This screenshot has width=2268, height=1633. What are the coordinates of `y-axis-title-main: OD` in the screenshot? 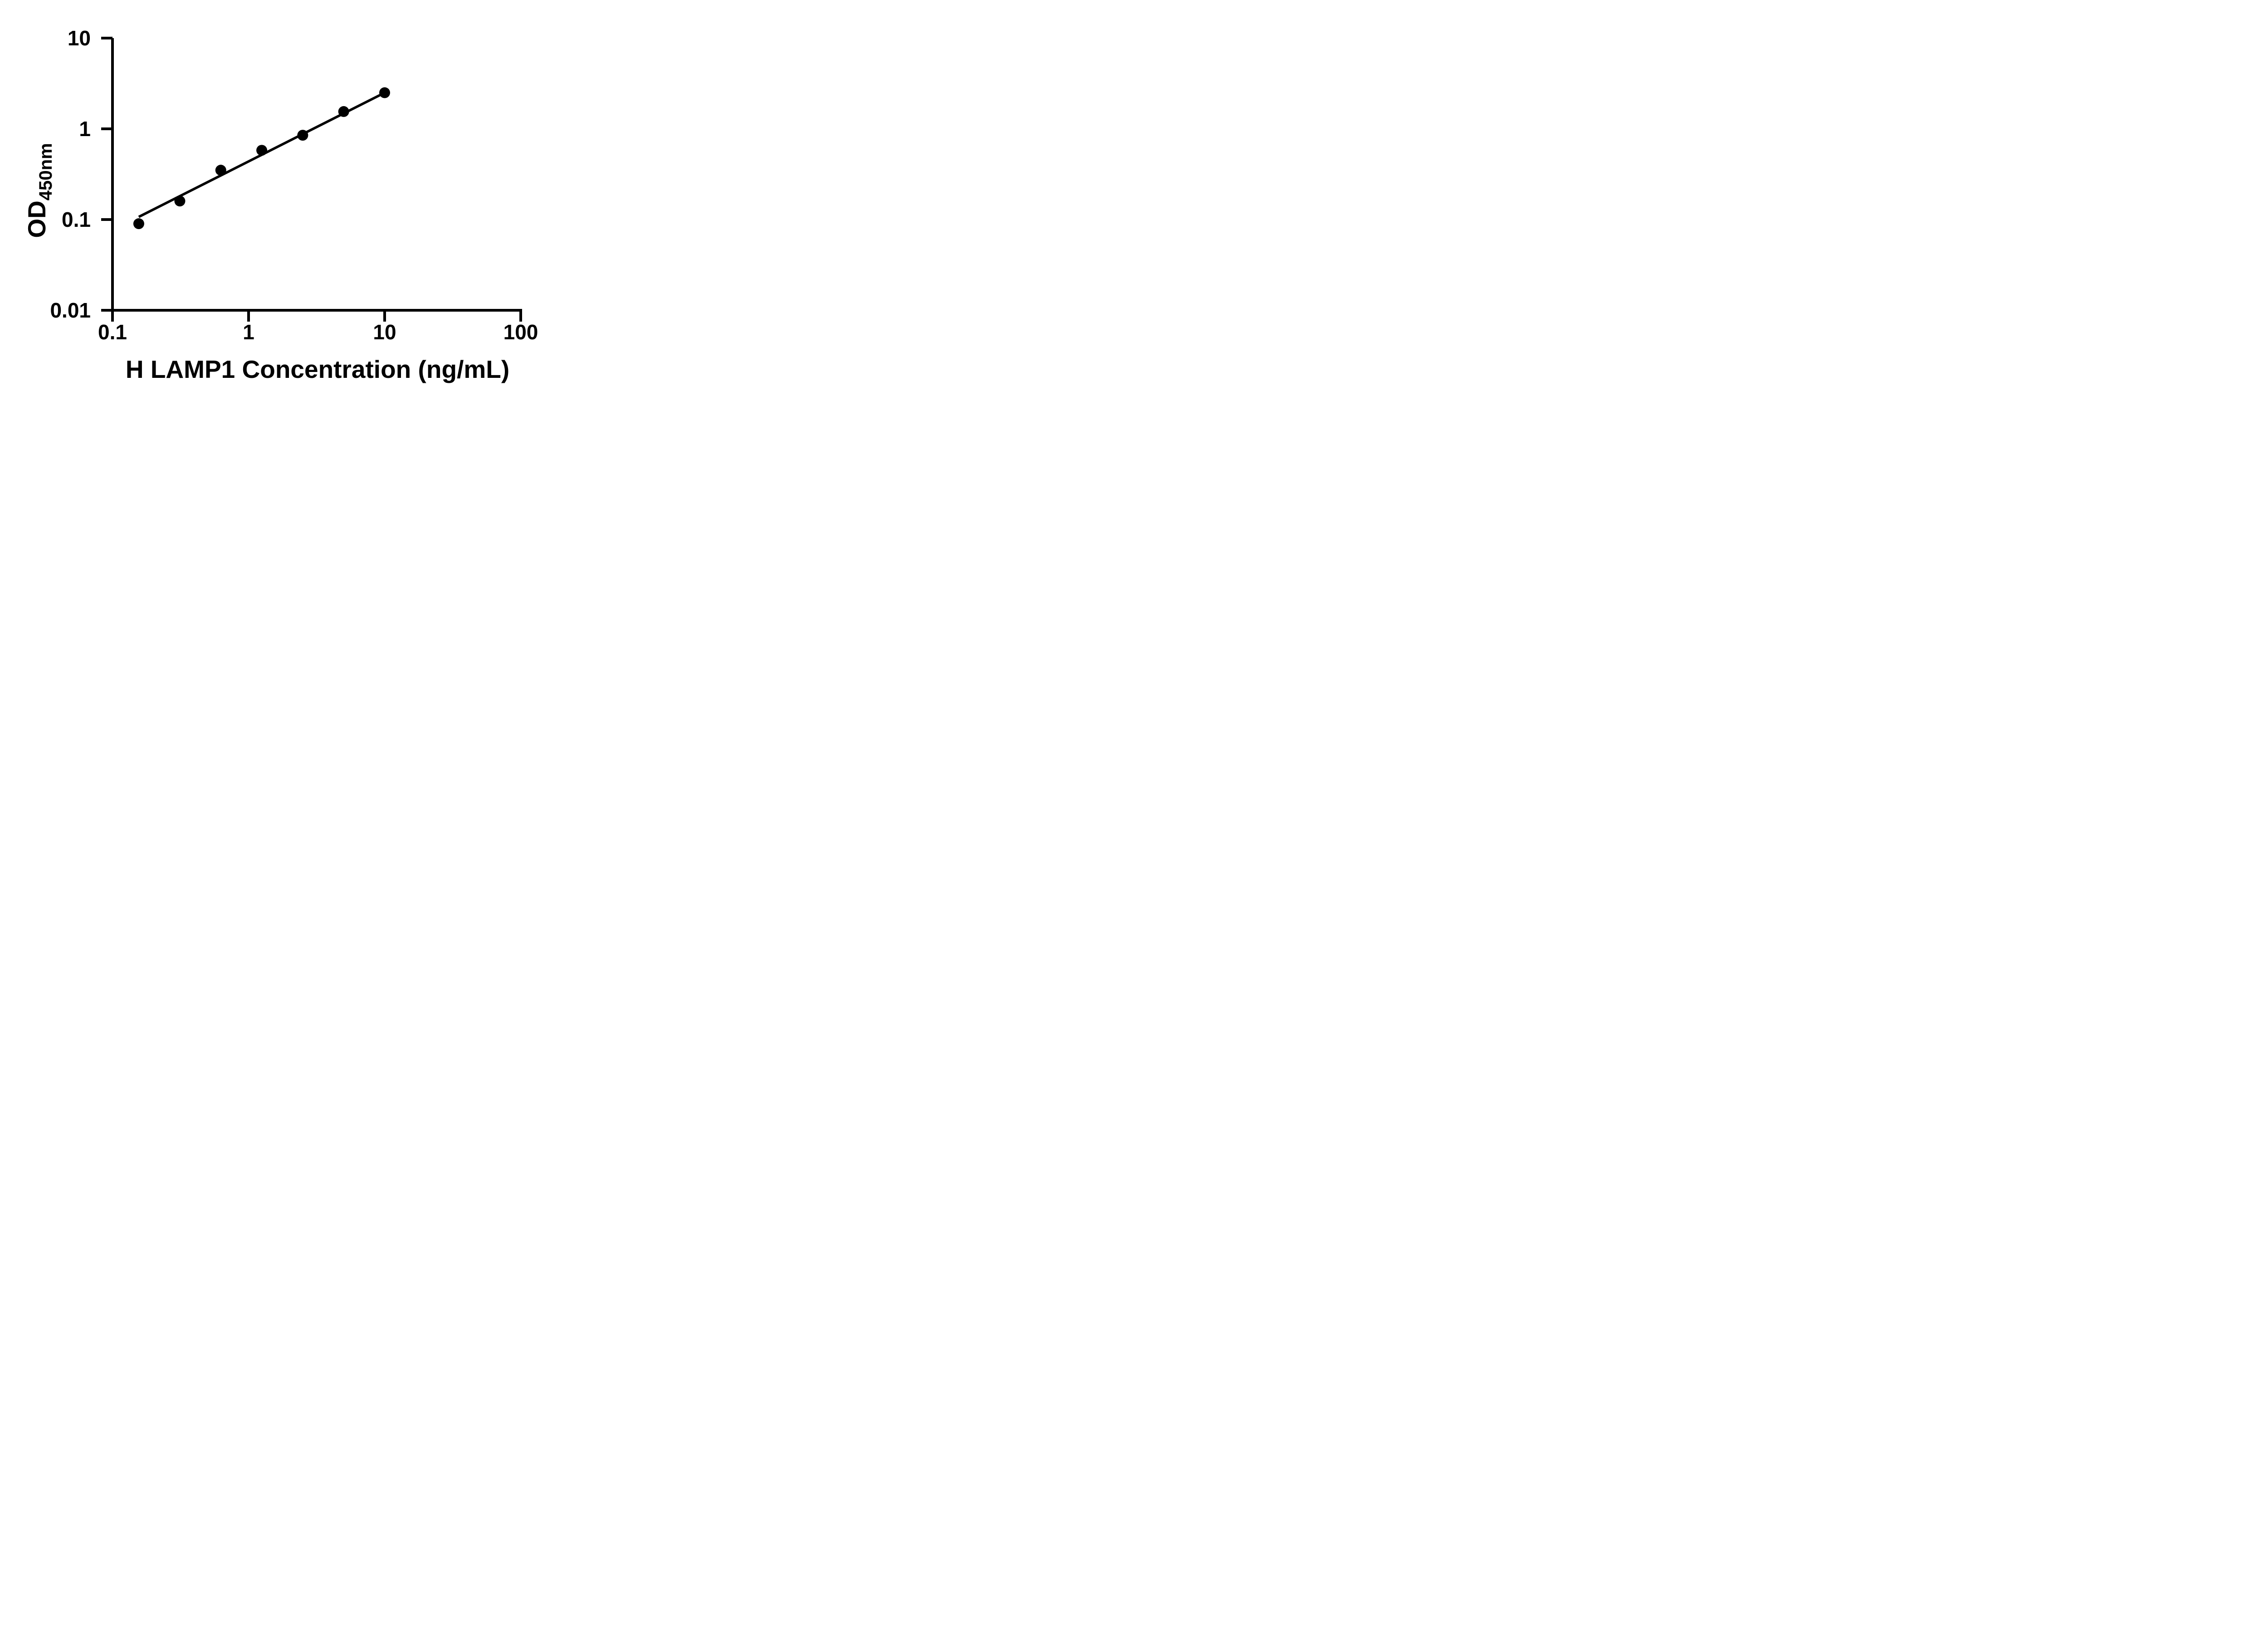 It's located at (37, 219).